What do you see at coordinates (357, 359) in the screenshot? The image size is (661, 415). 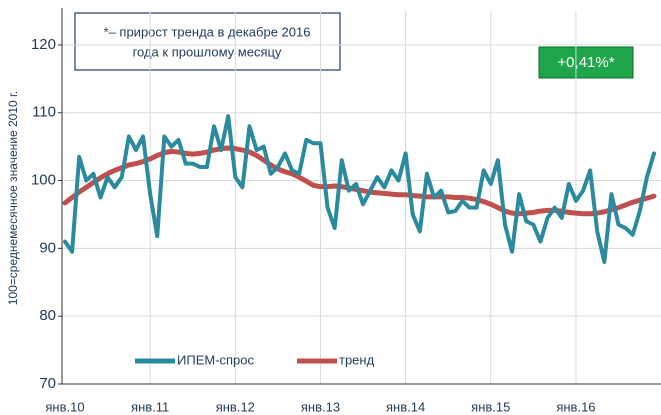 I see `legend-label: тренд` at bounding box center [357, 359].